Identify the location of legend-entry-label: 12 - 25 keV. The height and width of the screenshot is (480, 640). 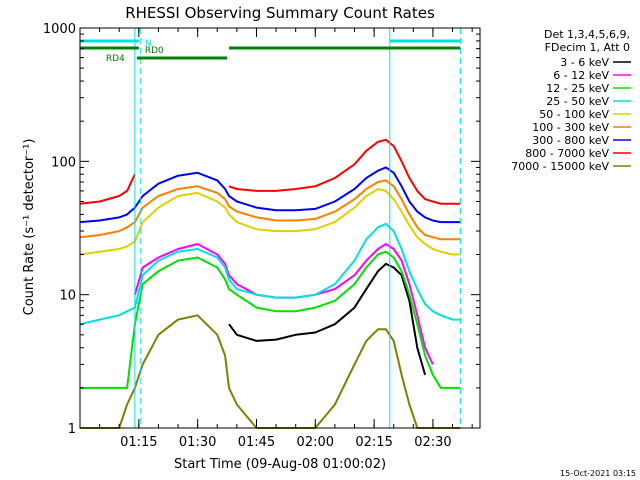
(577, 88).